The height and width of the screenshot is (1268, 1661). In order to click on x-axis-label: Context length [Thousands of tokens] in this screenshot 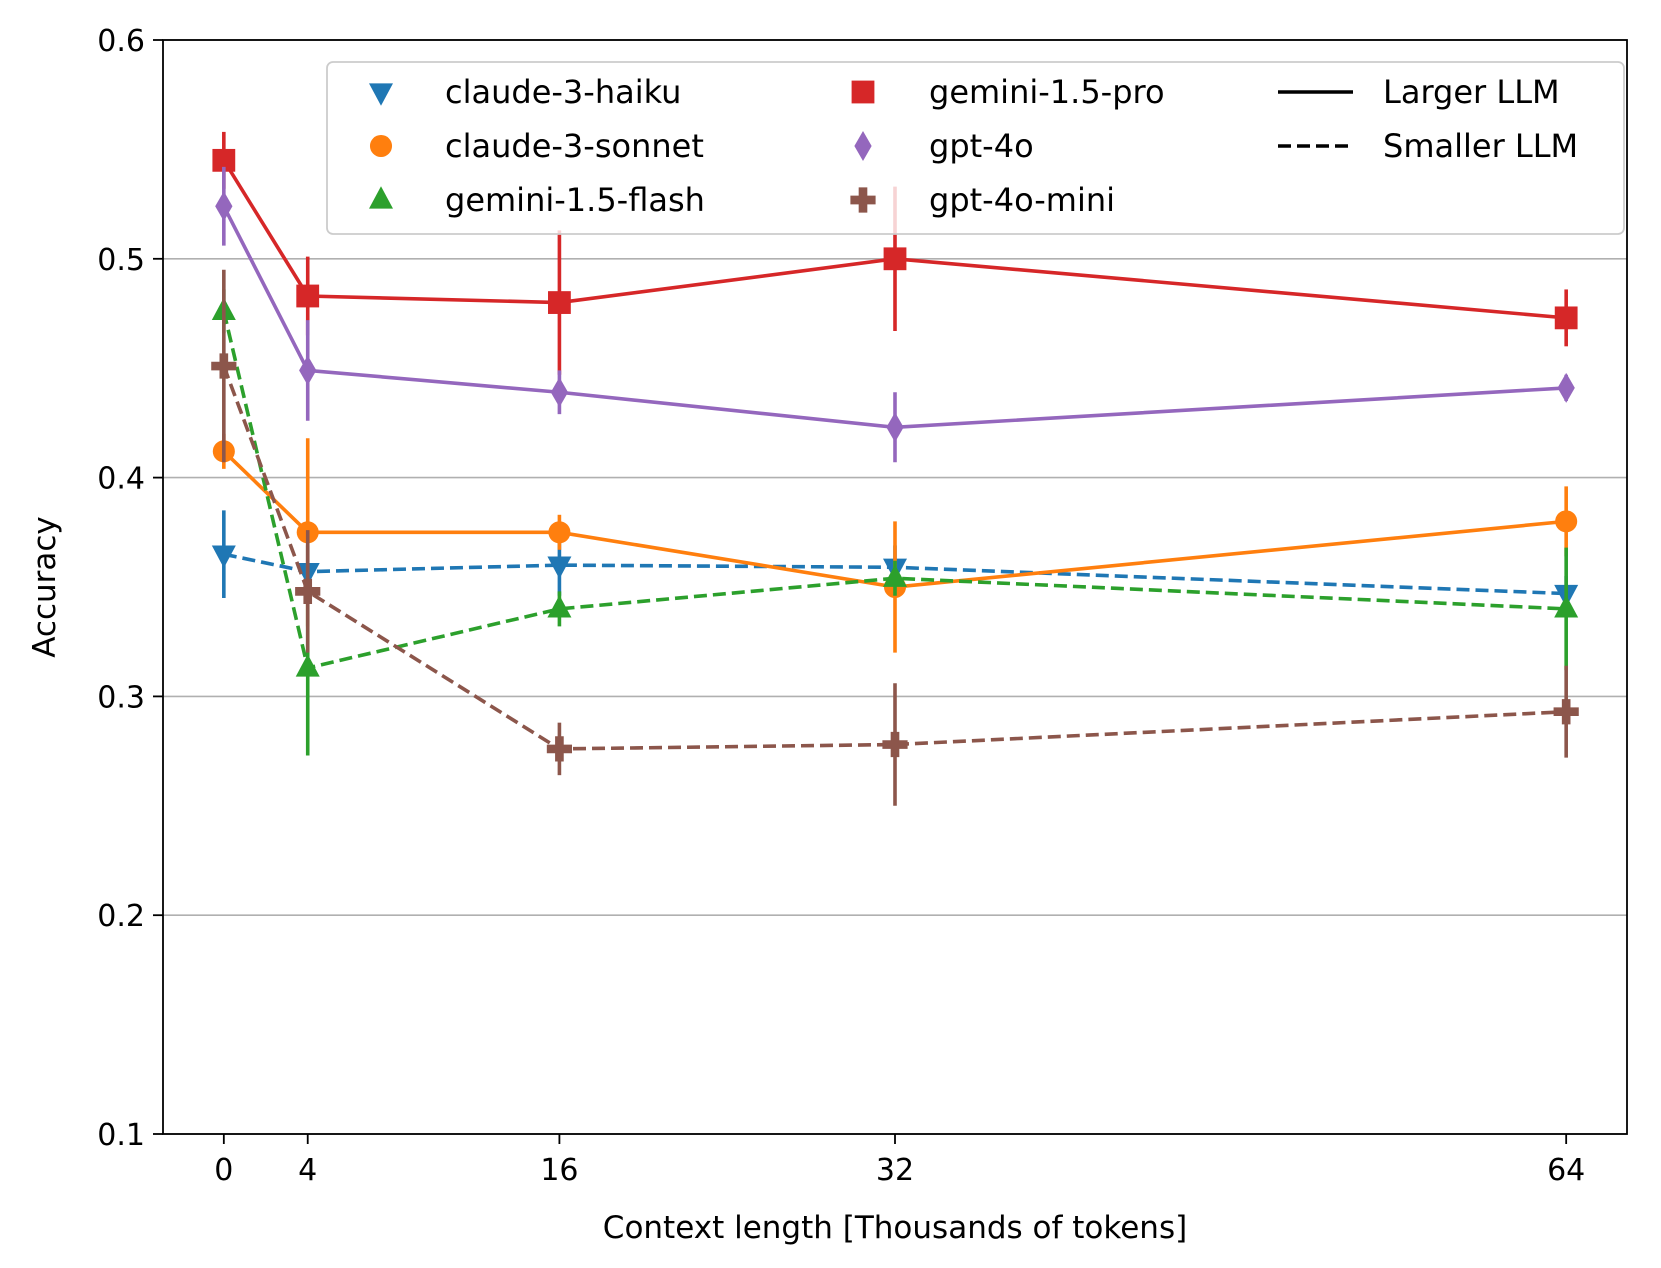, I will do `click(895, 1228)`.